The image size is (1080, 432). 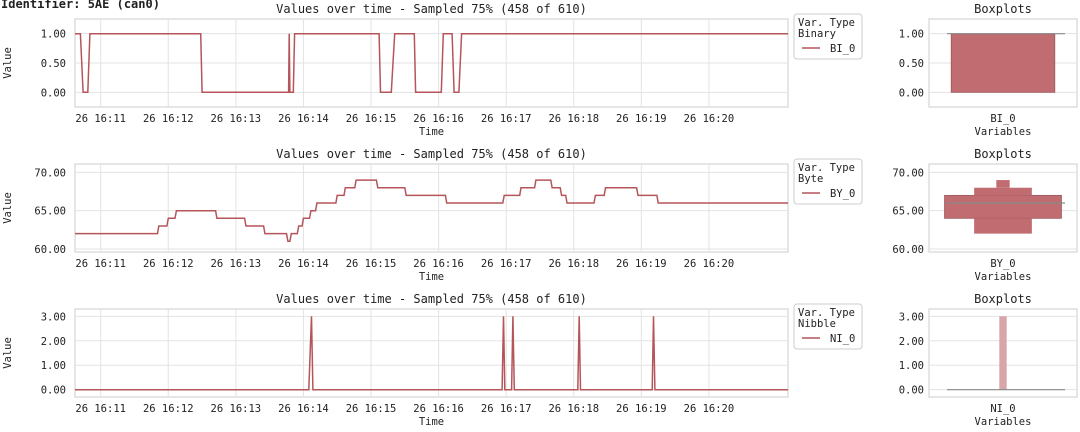 I want to click on legend-subtitle: Binary, so click(x=817, y=34).